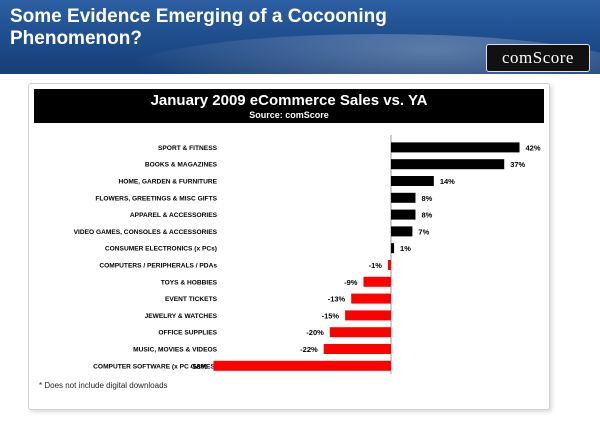 The image size is (600, 438). Describe the element at coordinates (188, 148) in the screenshot. I see `category-label: SPORT & FITNESS` at that location.